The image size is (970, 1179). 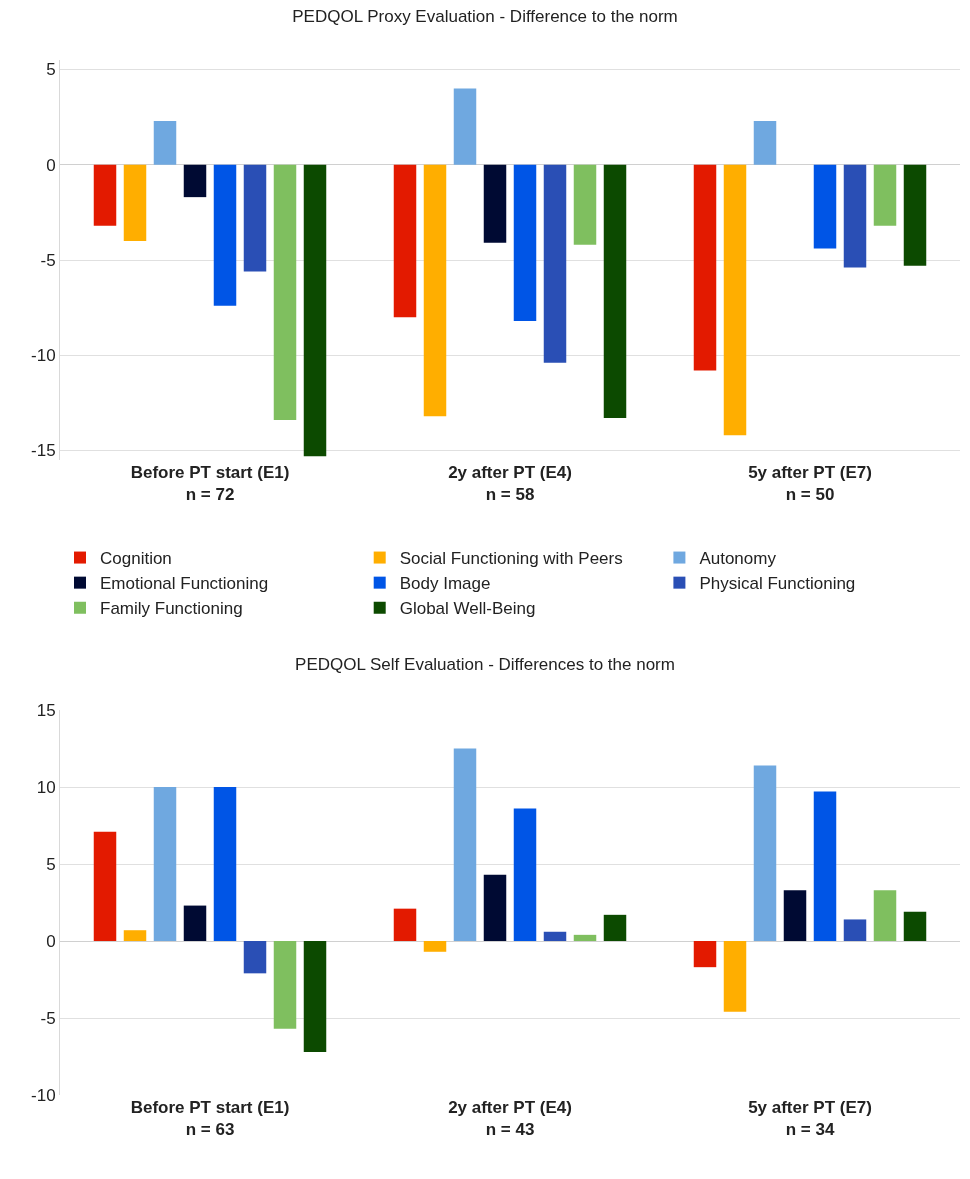 I want to click on x-tick-label: Before PT start (E1) n = 63, so click(x=210, y=1119).